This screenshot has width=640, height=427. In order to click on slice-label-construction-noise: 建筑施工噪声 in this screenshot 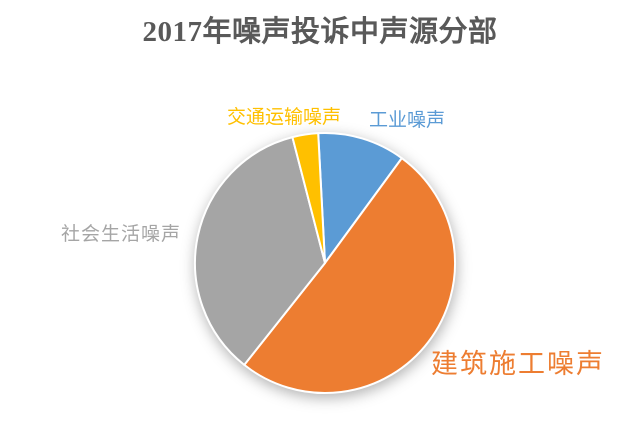, I will do `click(518, 364)`.